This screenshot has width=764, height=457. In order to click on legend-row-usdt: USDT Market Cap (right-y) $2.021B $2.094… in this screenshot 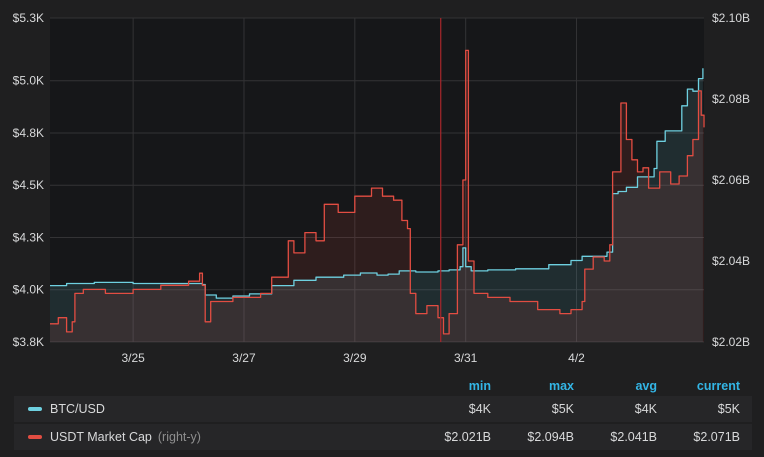, I will do `click(383, 437)`.